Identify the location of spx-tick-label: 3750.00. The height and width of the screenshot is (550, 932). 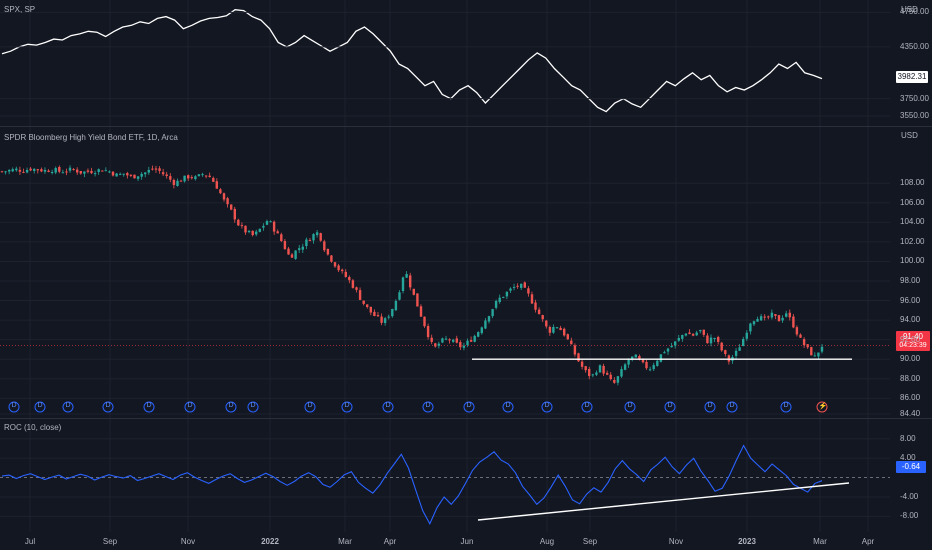
(914, 98).